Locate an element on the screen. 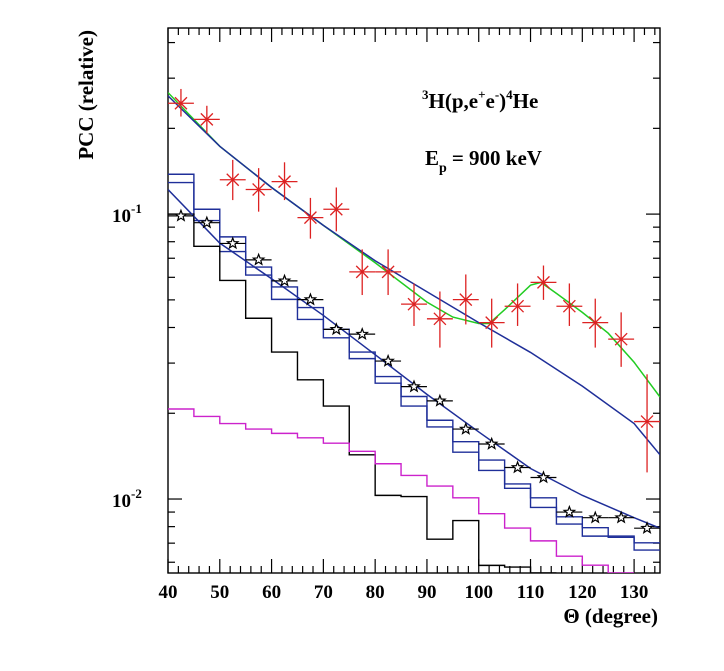 The image size is (724, 671). energy-subscript: p is located at coordinates (443, 168).